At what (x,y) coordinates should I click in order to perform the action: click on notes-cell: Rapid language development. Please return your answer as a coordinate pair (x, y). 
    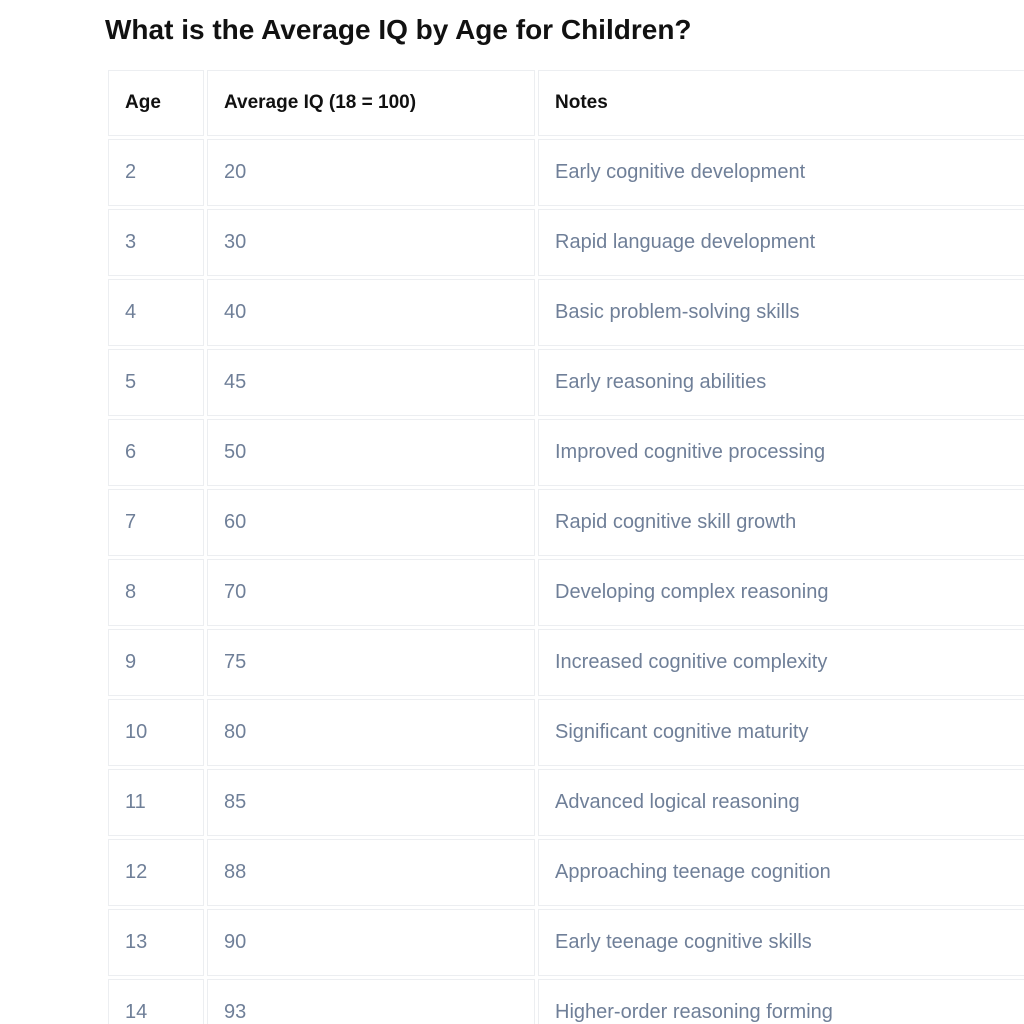
    Looking at the image, I should click on (781, 242).